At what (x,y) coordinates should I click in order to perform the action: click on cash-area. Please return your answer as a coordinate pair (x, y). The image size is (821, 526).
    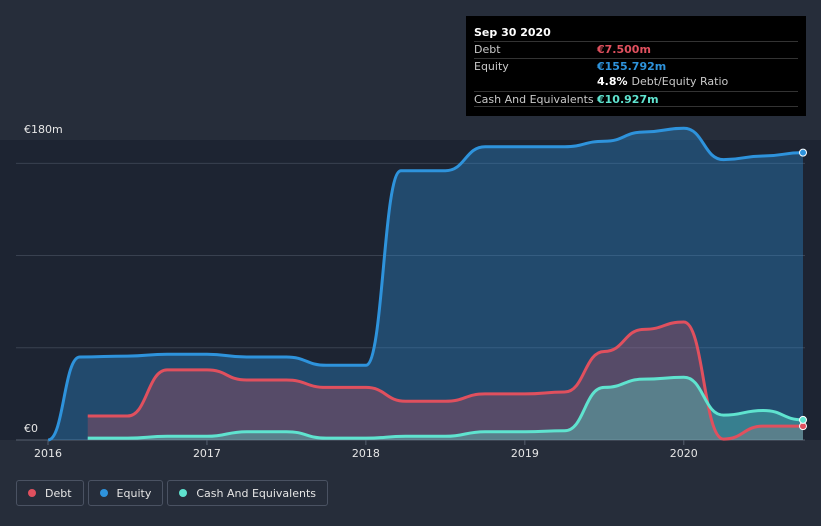
    Looking at the image, I should click on (445, 408).